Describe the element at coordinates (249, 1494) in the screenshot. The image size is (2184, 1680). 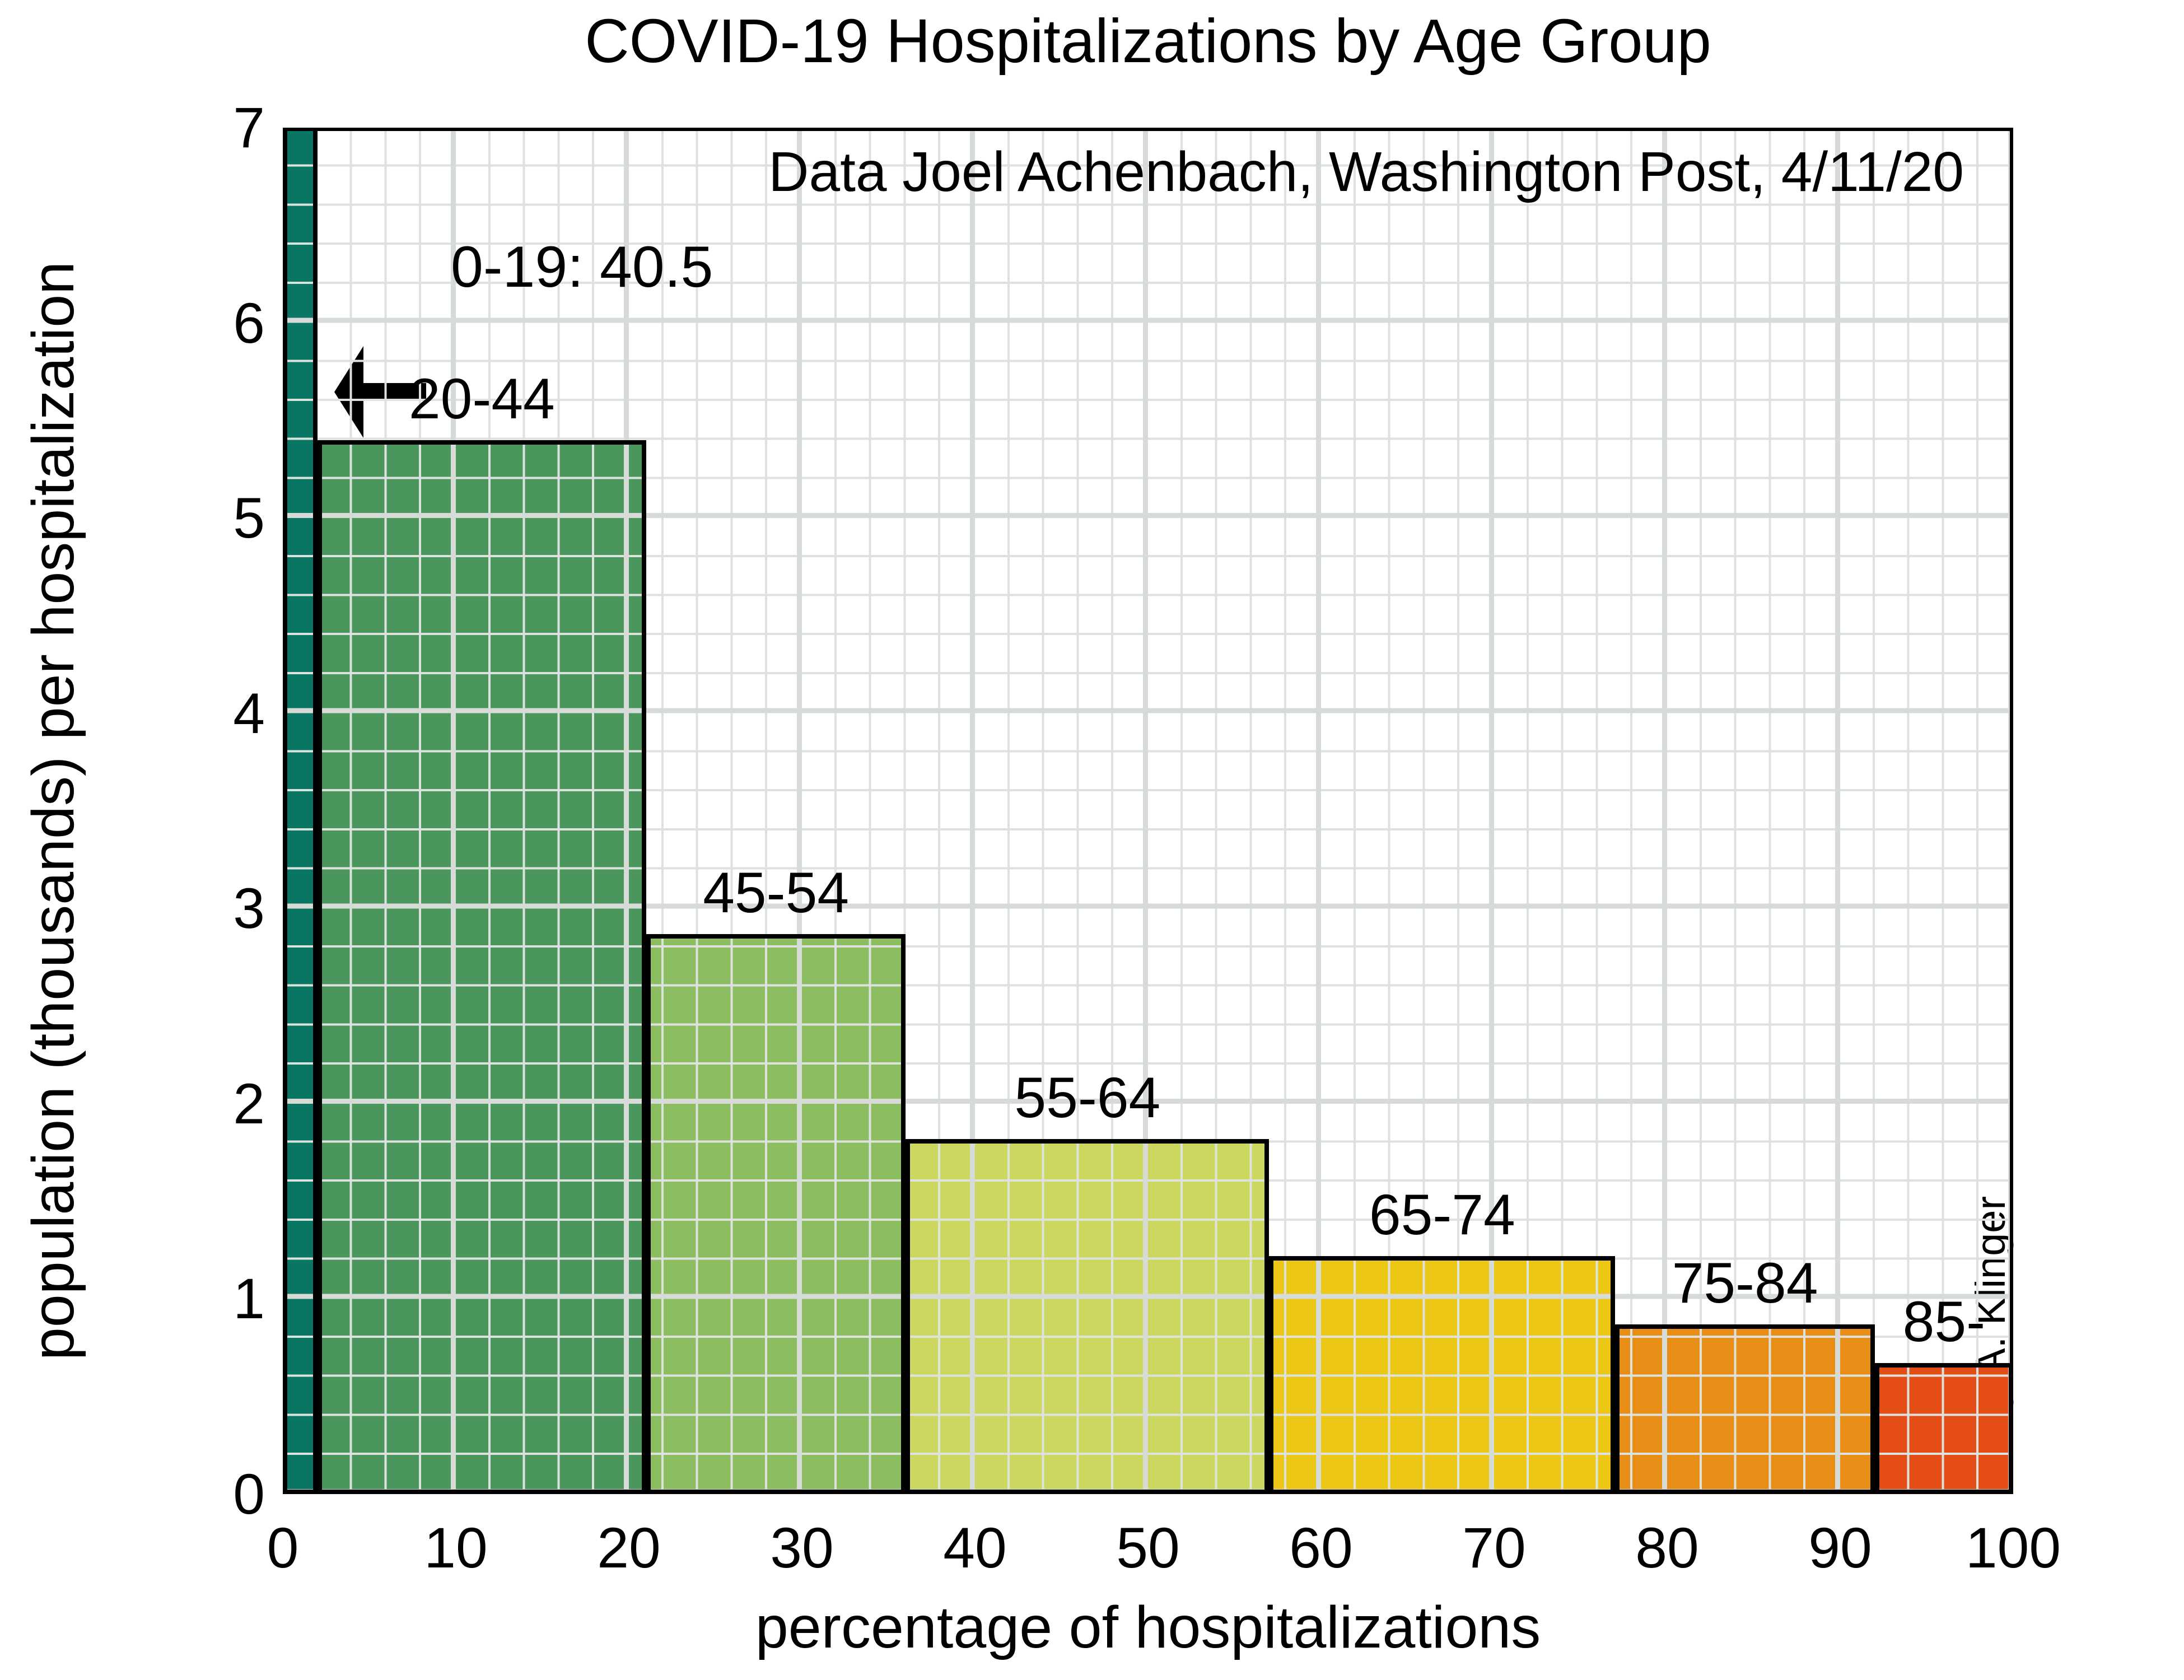
I see `y-tick-label-0: 0` at that location.